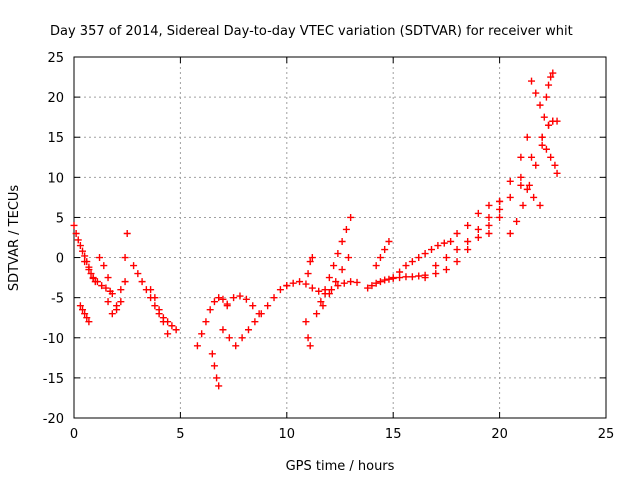 The height and width of the screenshot is (480, 640). Describe the element at coordinates (606, 434) in the screenshot. I see `x-tick-label: 25` at that location.